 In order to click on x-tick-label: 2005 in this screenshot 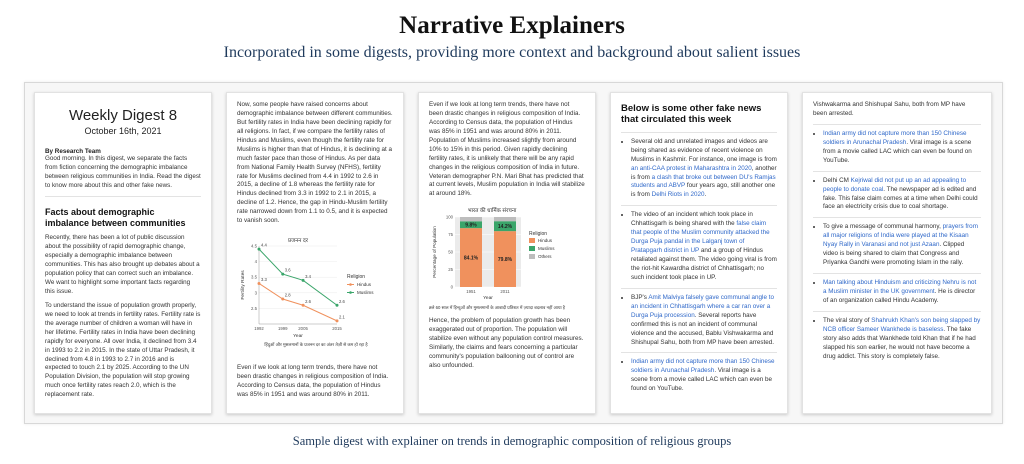, I will do `click(303, 328)`.